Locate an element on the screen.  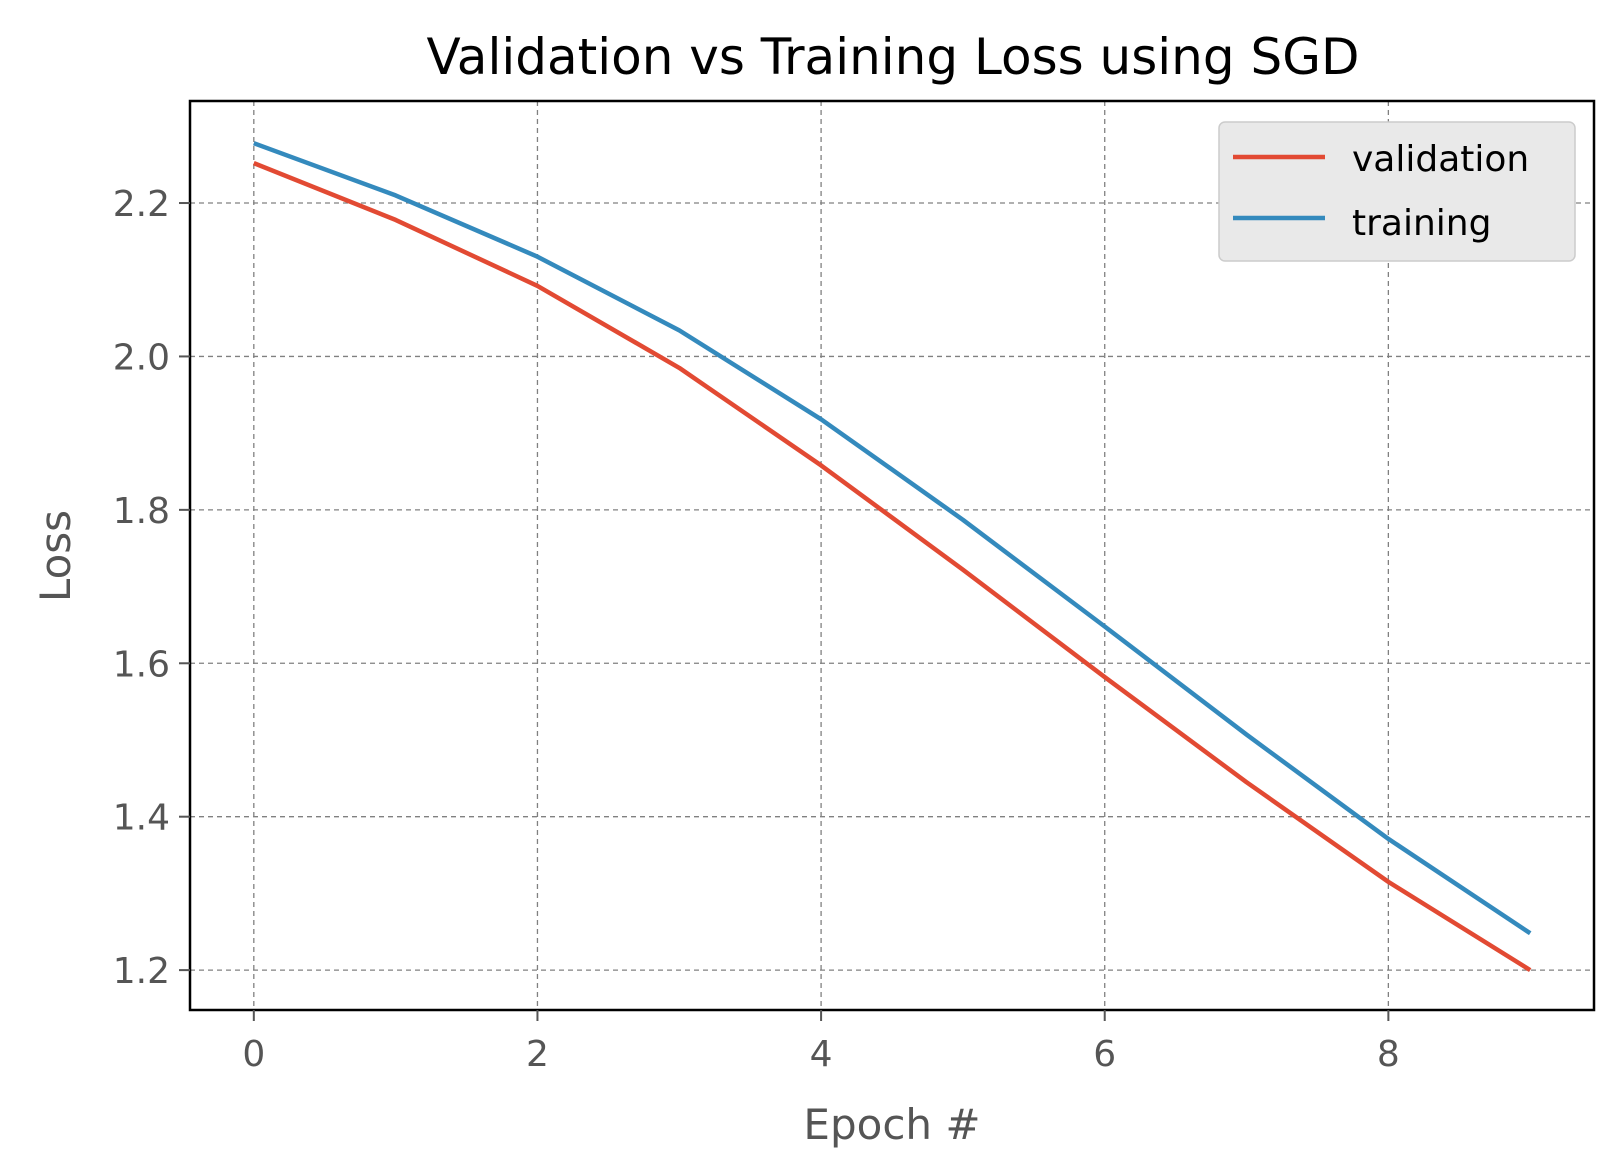
chart-title: Validation vs Training Loss using SGD is located at coordinates (892, 57).